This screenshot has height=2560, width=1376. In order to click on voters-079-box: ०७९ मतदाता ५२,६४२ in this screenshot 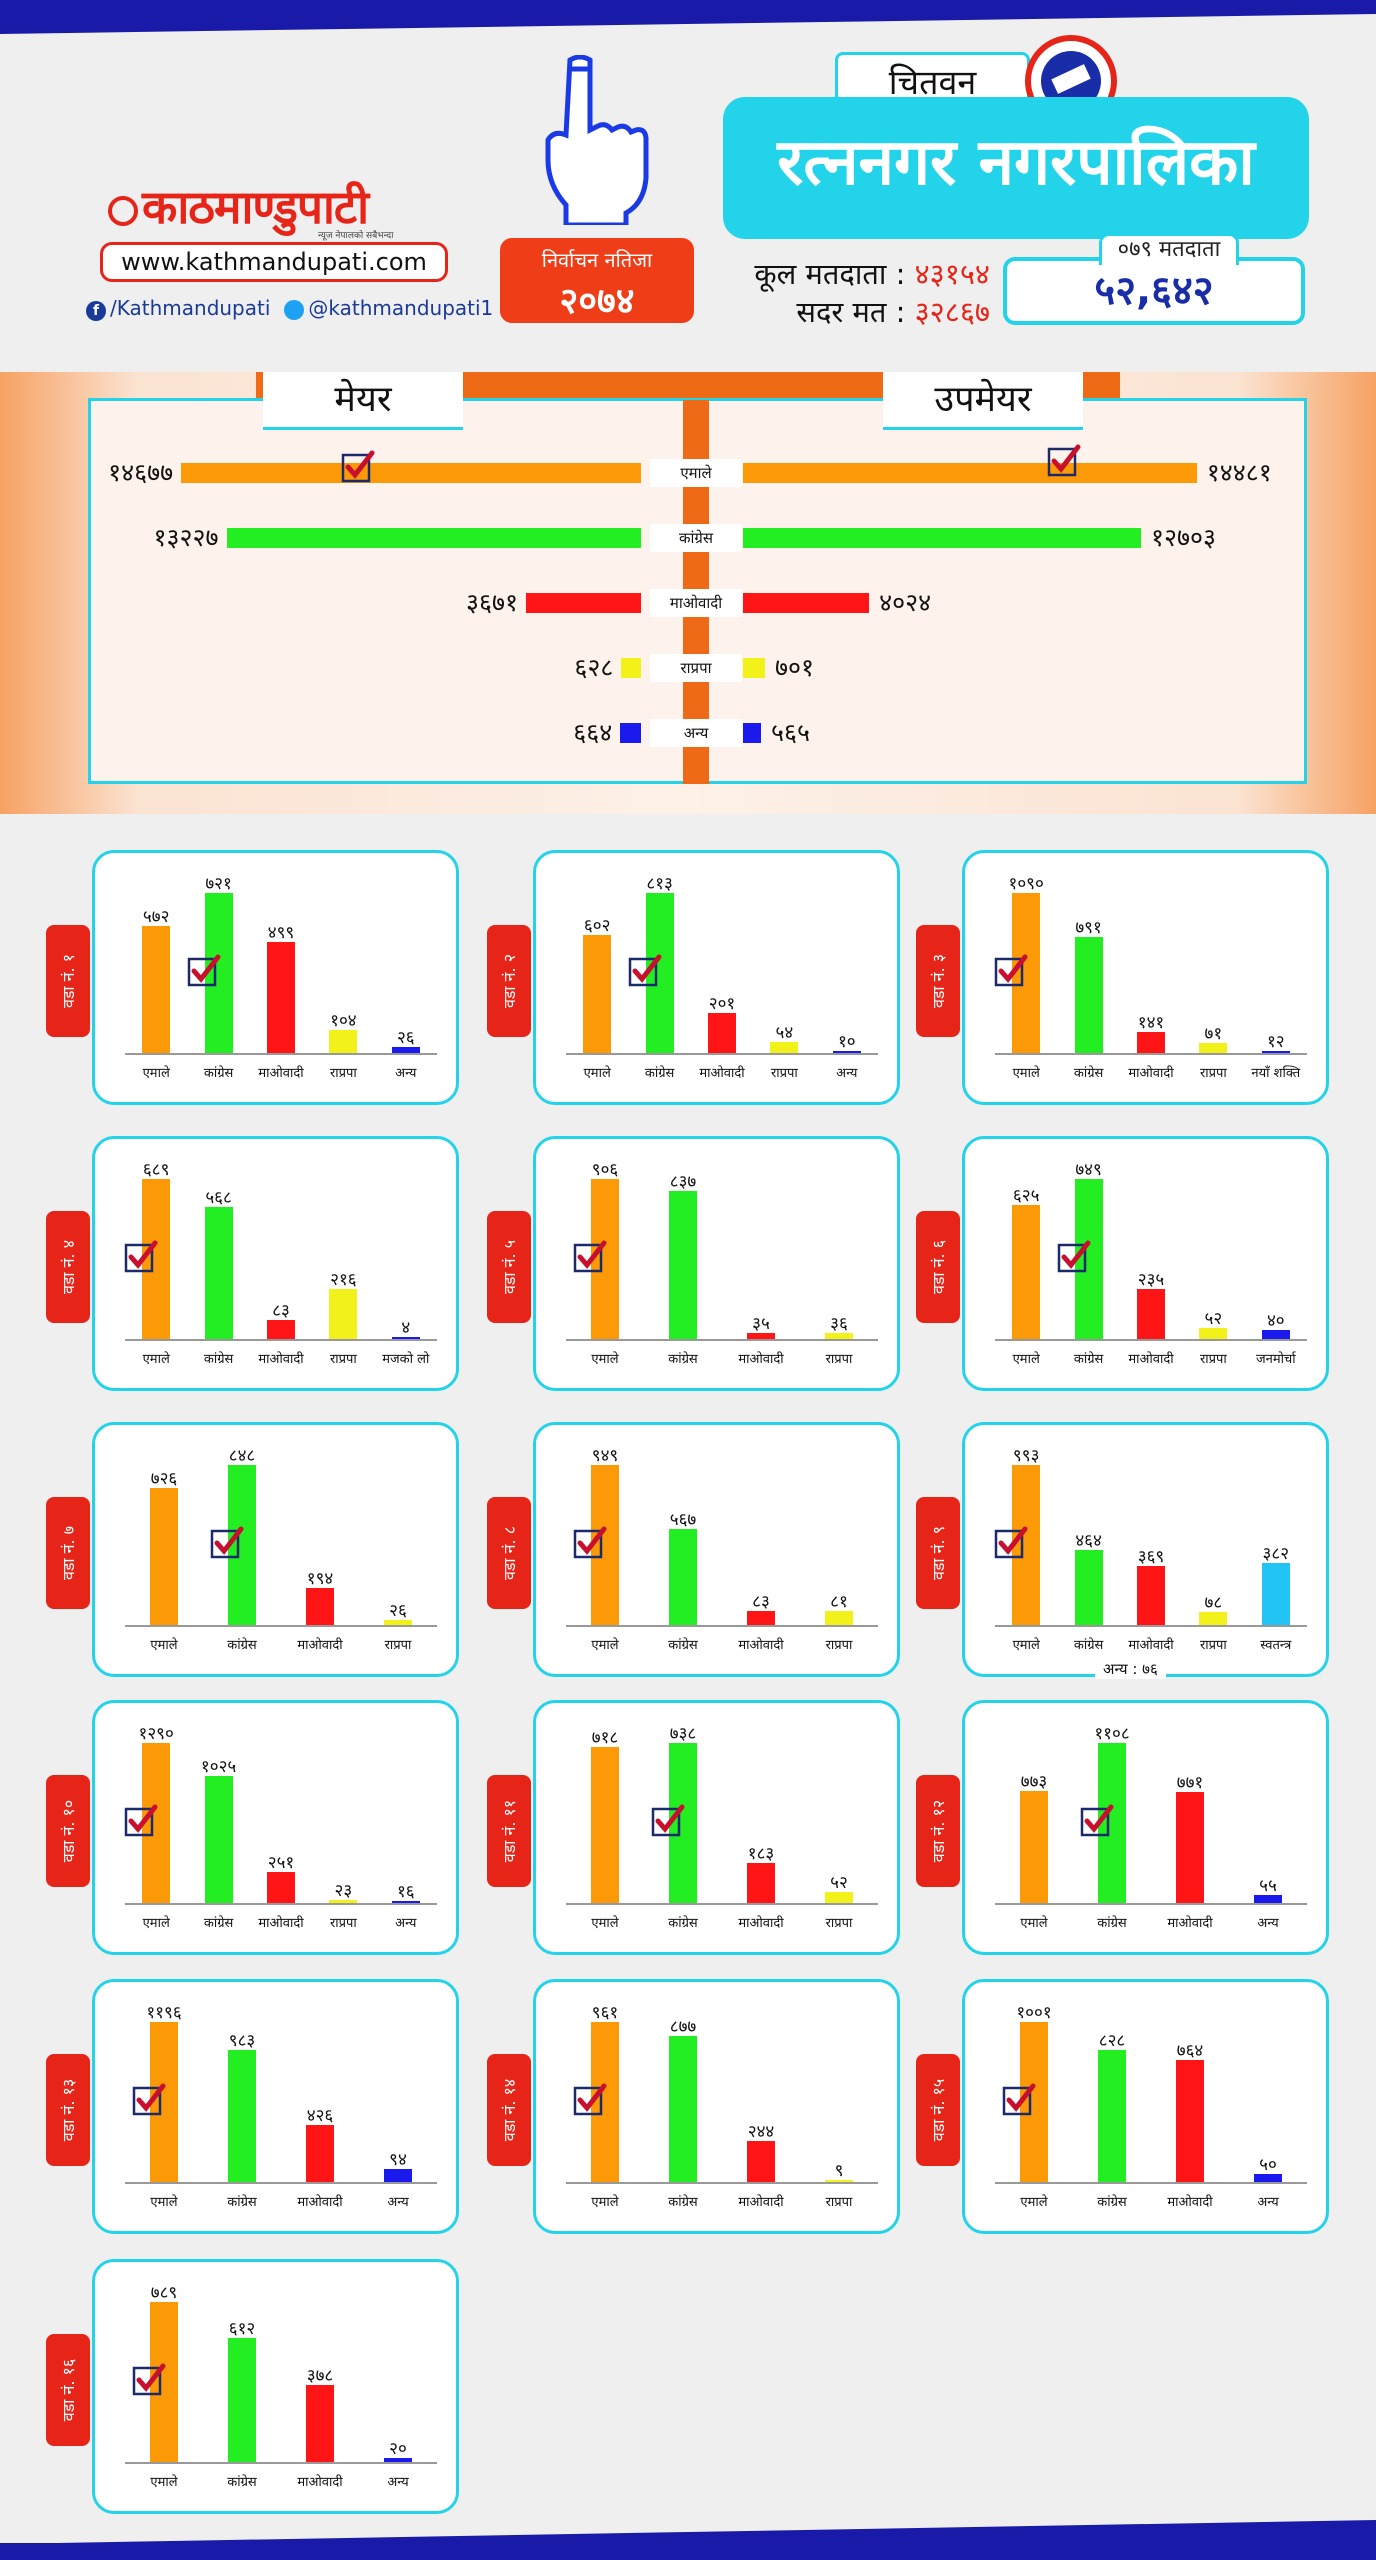, I will do `click(1154, 279)`.